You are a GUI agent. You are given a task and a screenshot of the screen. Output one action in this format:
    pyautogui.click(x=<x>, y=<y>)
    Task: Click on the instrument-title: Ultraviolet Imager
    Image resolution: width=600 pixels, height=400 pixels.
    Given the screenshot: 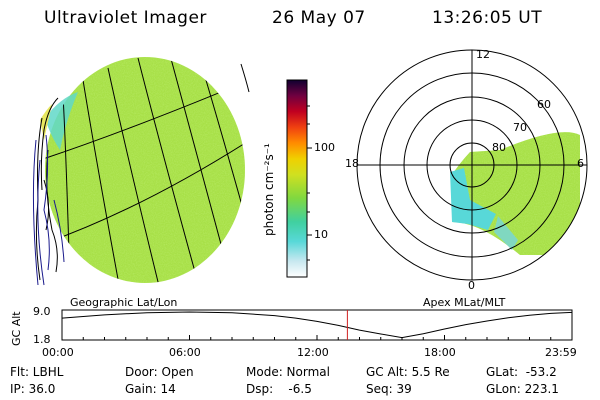 What is the action you would take?
    pyautogui.click(x=125, y=18)
    